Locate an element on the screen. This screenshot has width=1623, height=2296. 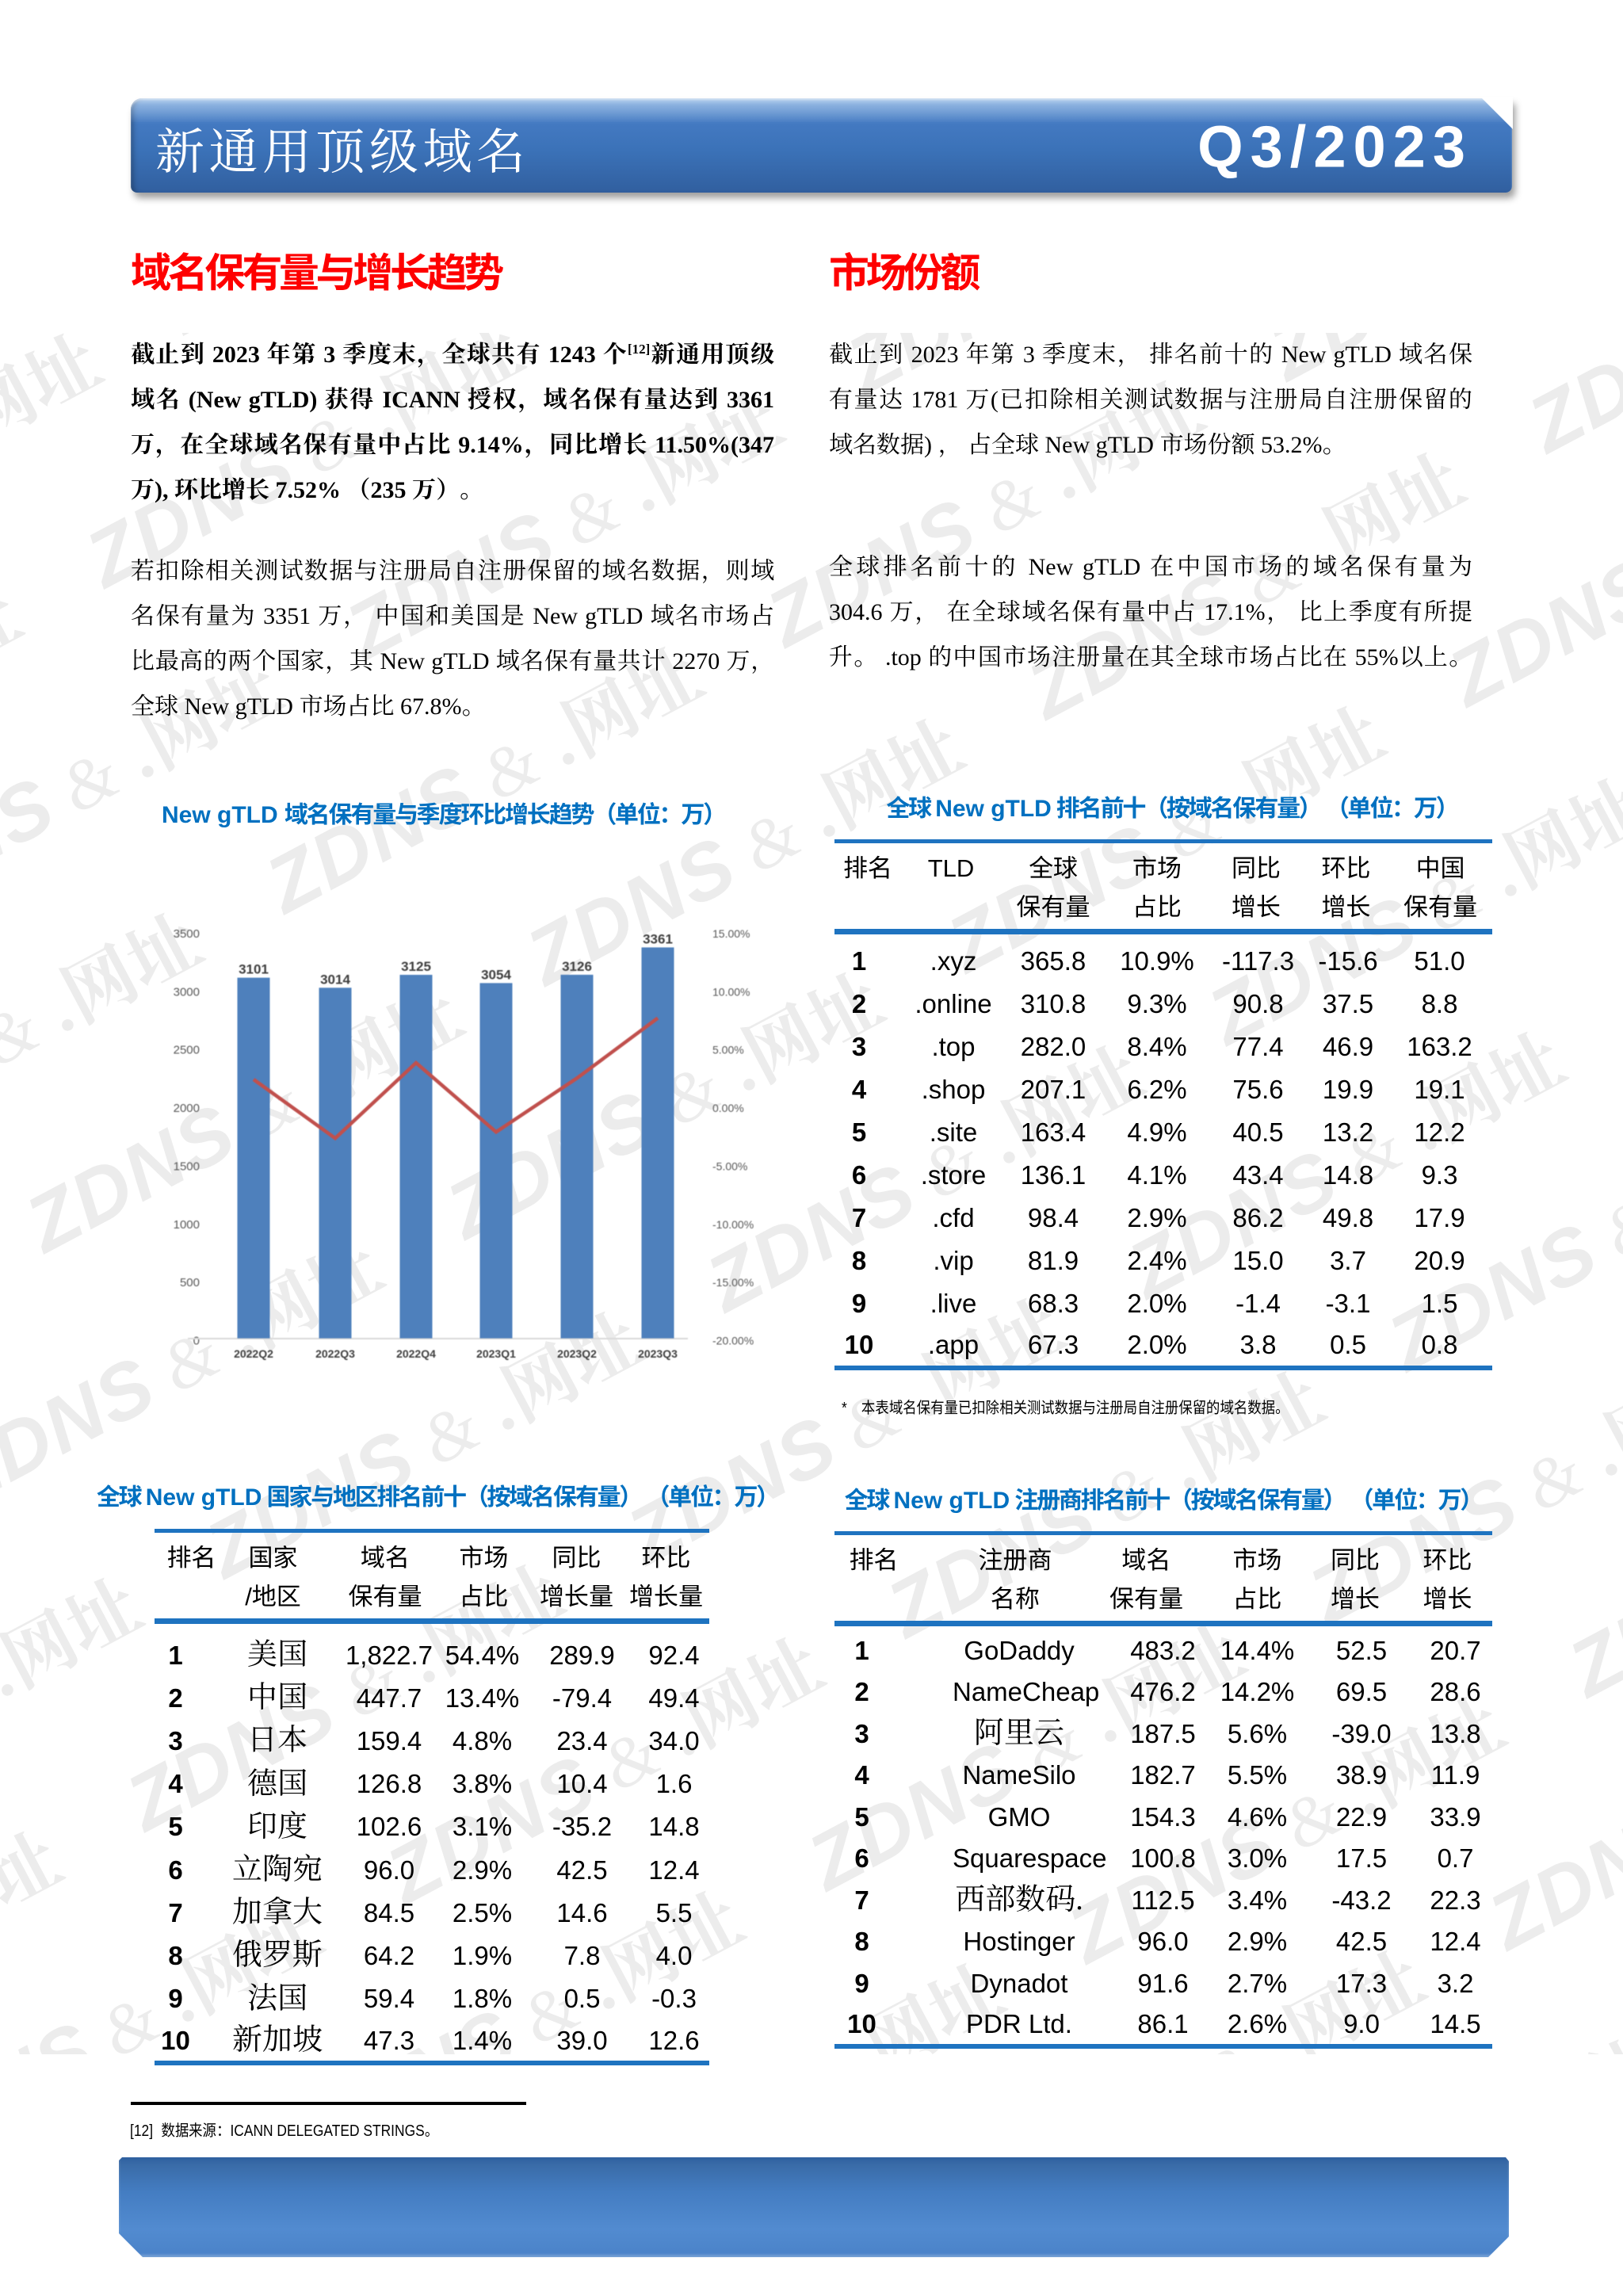
svg-text: 1500 is located at coordinates (187, 1167).